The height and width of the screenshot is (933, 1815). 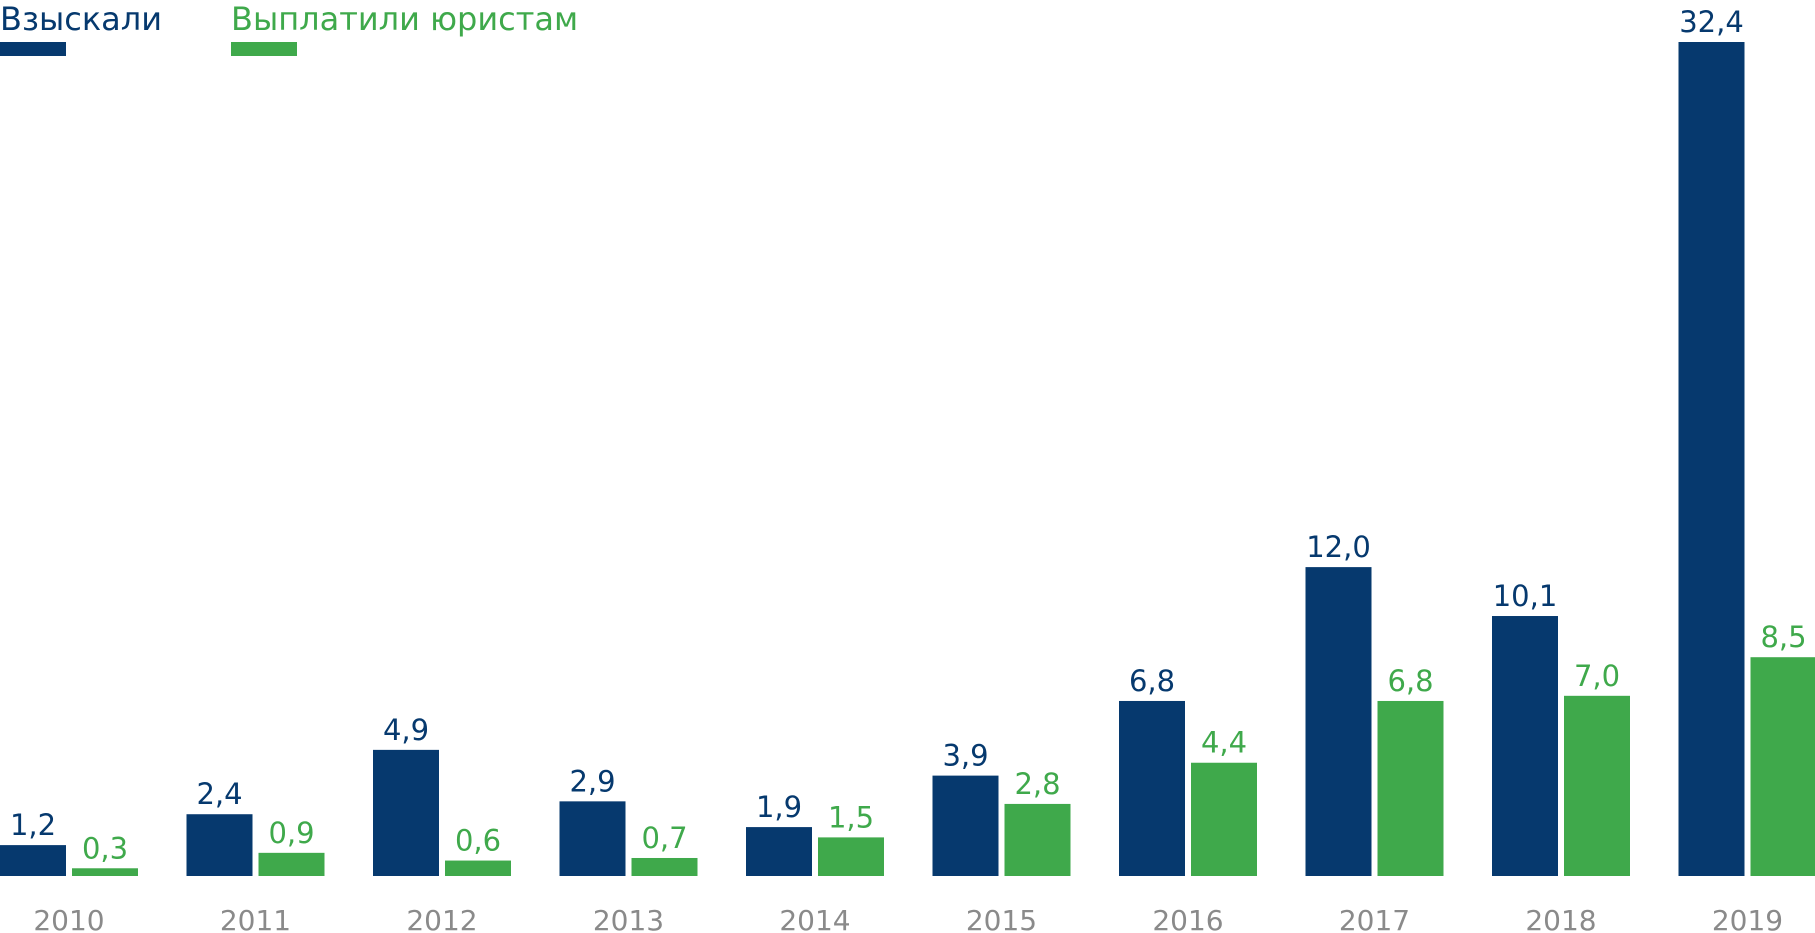 I want to click on x-tick-label-2014: 2014, so click(x=814, y=918).